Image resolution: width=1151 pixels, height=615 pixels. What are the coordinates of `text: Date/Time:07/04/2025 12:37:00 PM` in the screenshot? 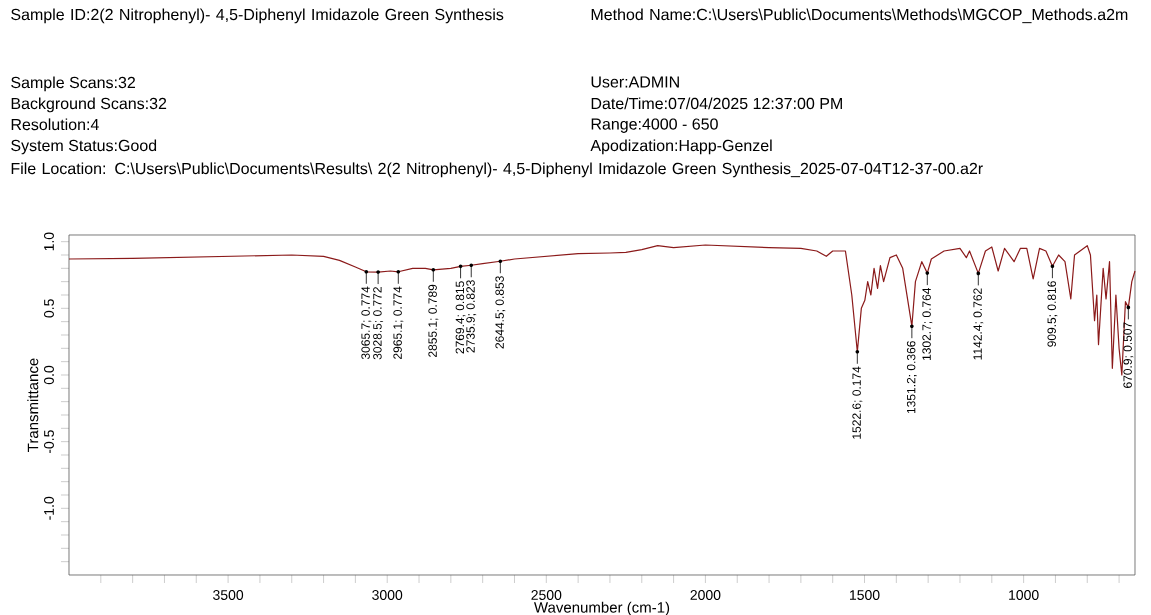 It's located at (716, 103).